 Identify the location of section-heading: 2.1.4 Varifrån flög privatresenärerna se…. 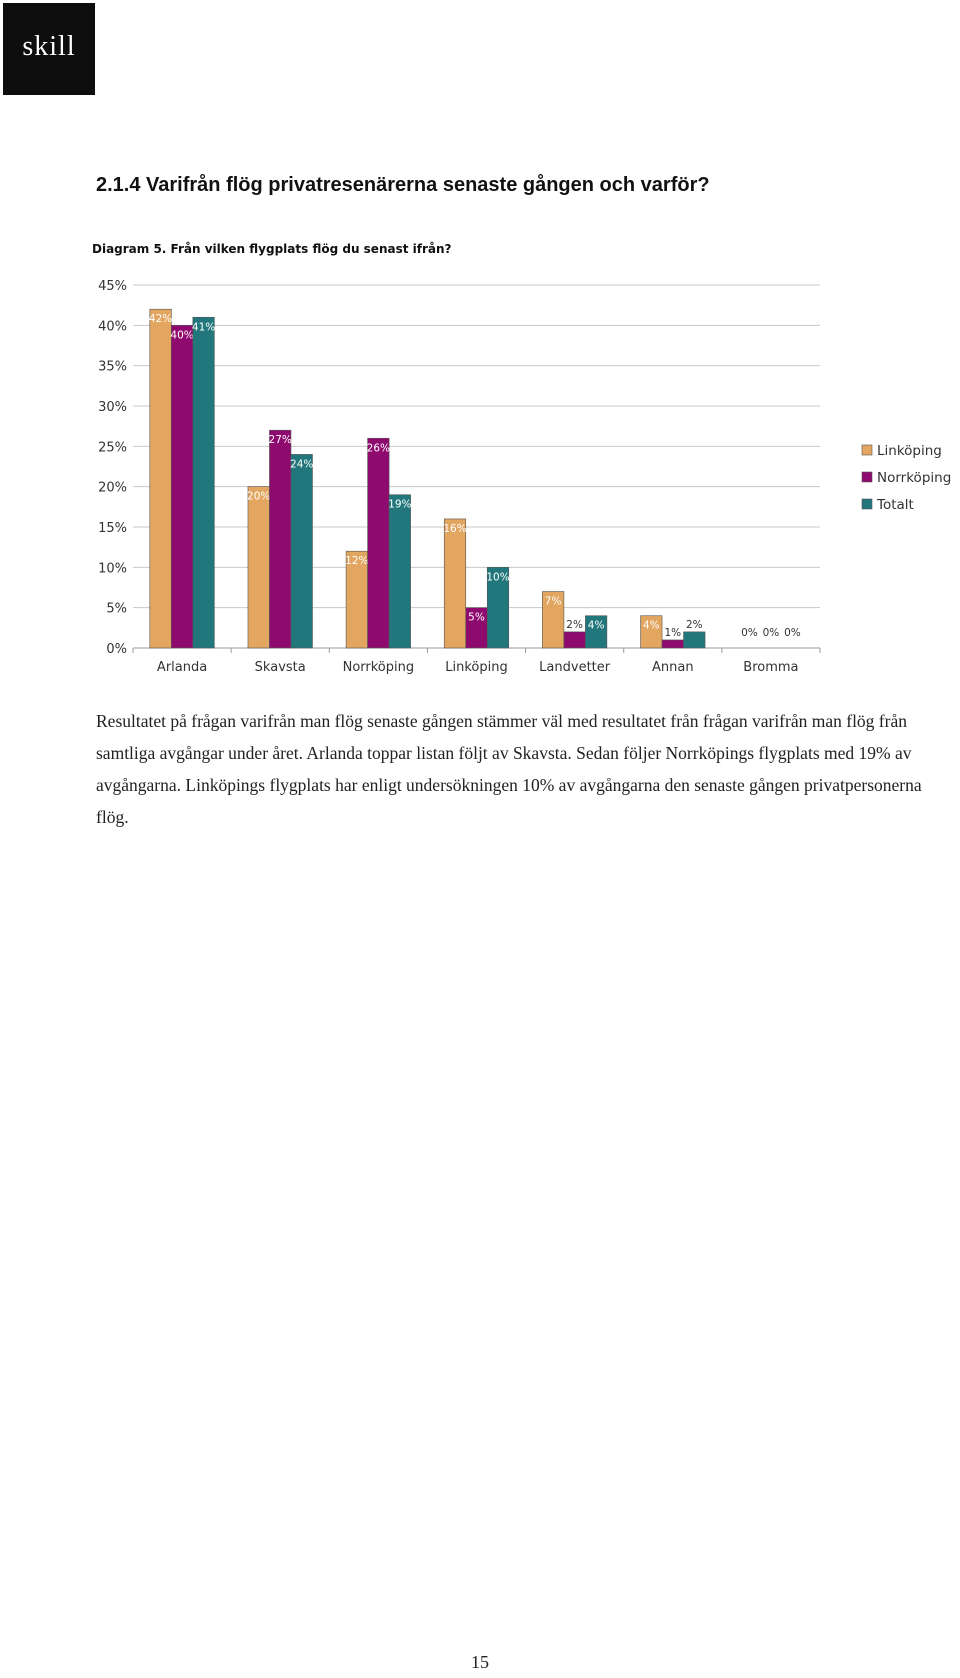
(403, 185).